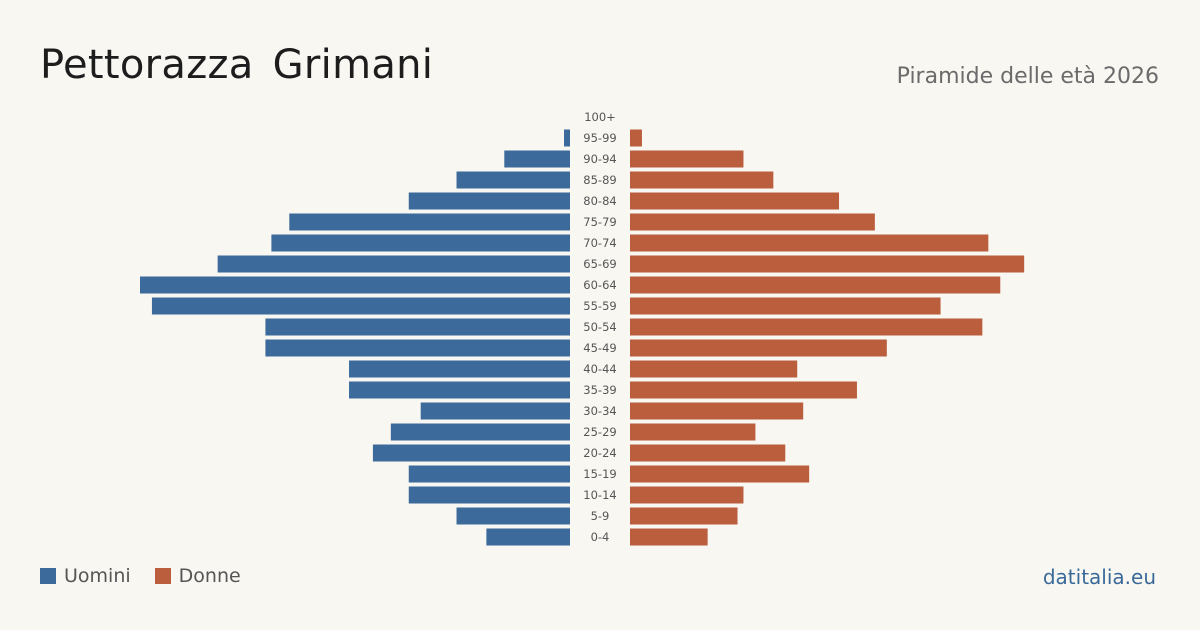  I want to click on age-label-100+: 100+, so click(600, 117).